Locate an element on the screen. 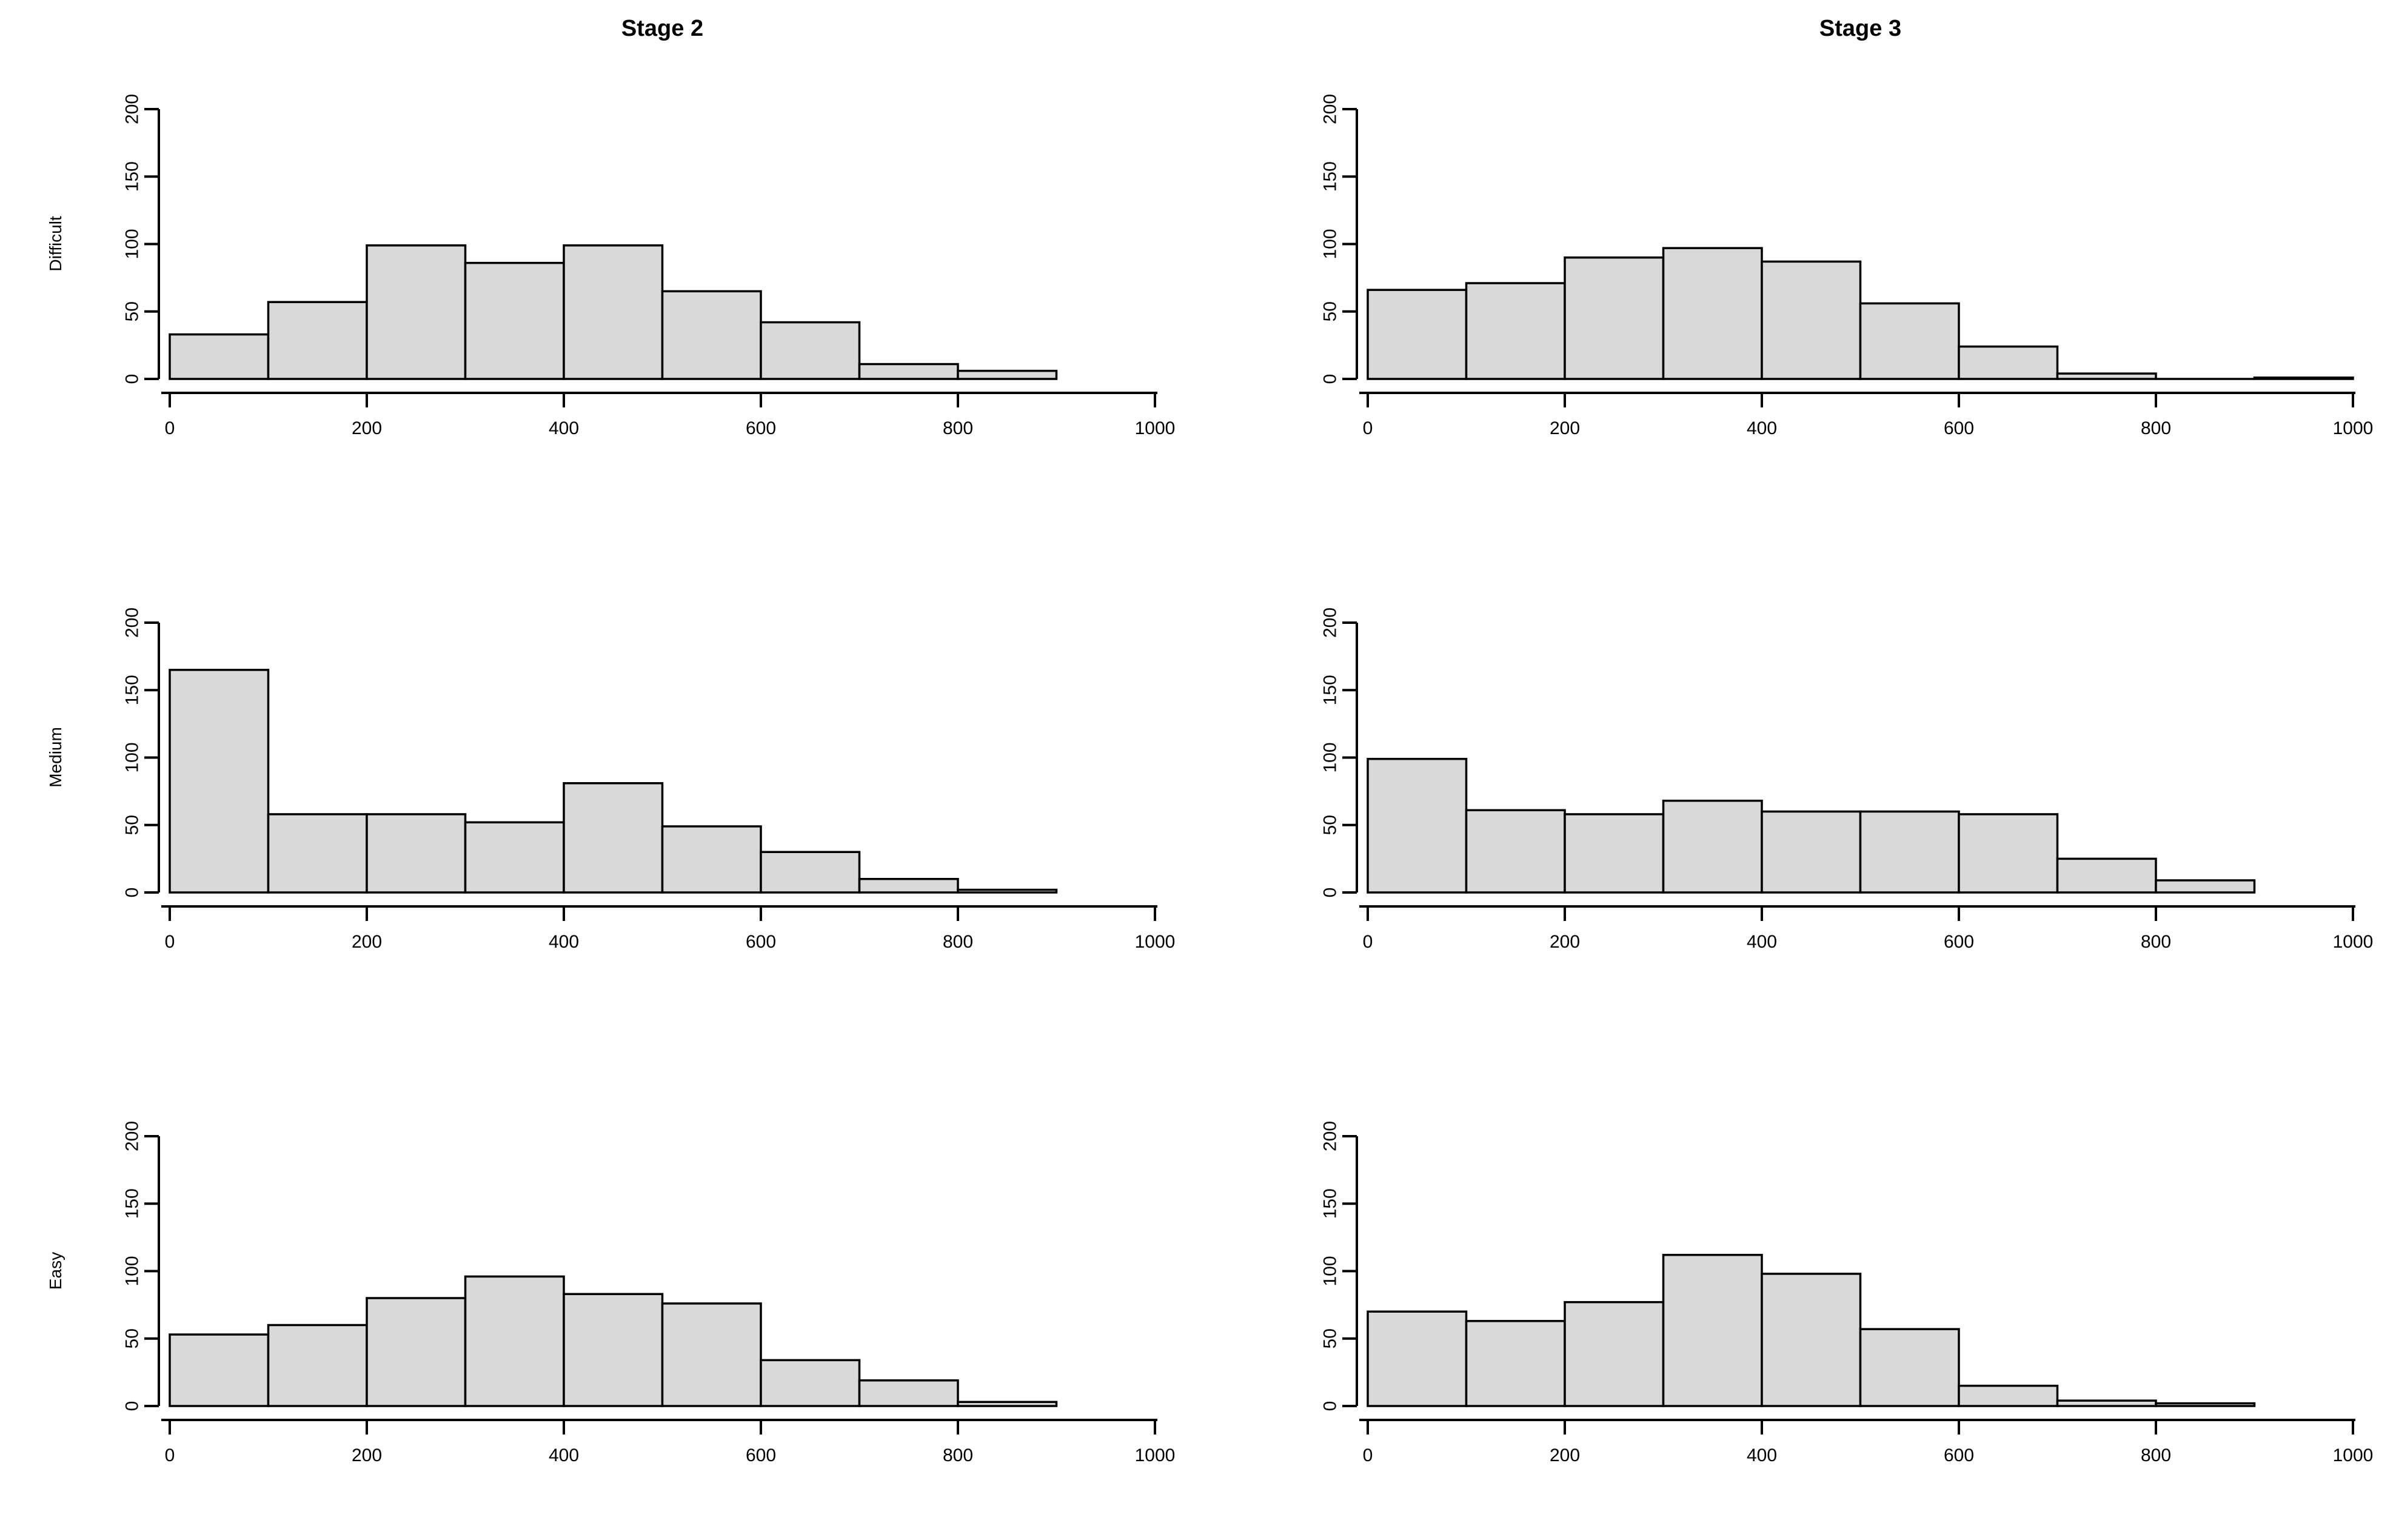 The image size is (2396, 1540). chart-title: Stage 3 is located at coordinates (1861, 28).